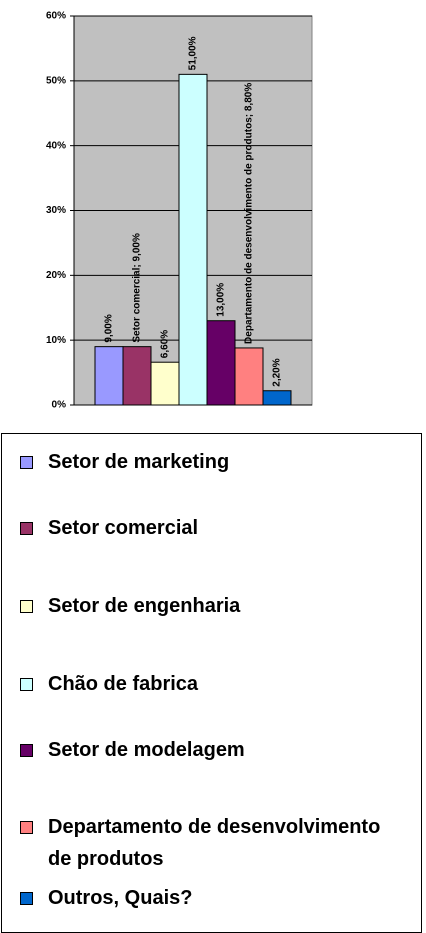 This screenshot has width=426, height=933. What do you see at coordinates (123, 684) in the screenshot?
I see `legend-label: Chão de fabrica` at bounding box center [123, 684].